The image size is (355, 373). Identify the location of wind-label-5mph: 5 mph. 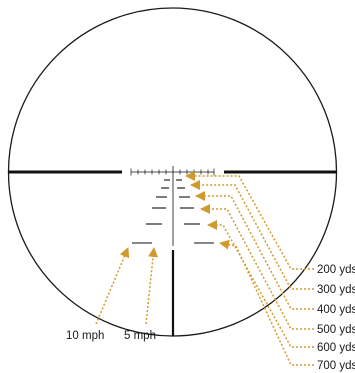
(140, 336).